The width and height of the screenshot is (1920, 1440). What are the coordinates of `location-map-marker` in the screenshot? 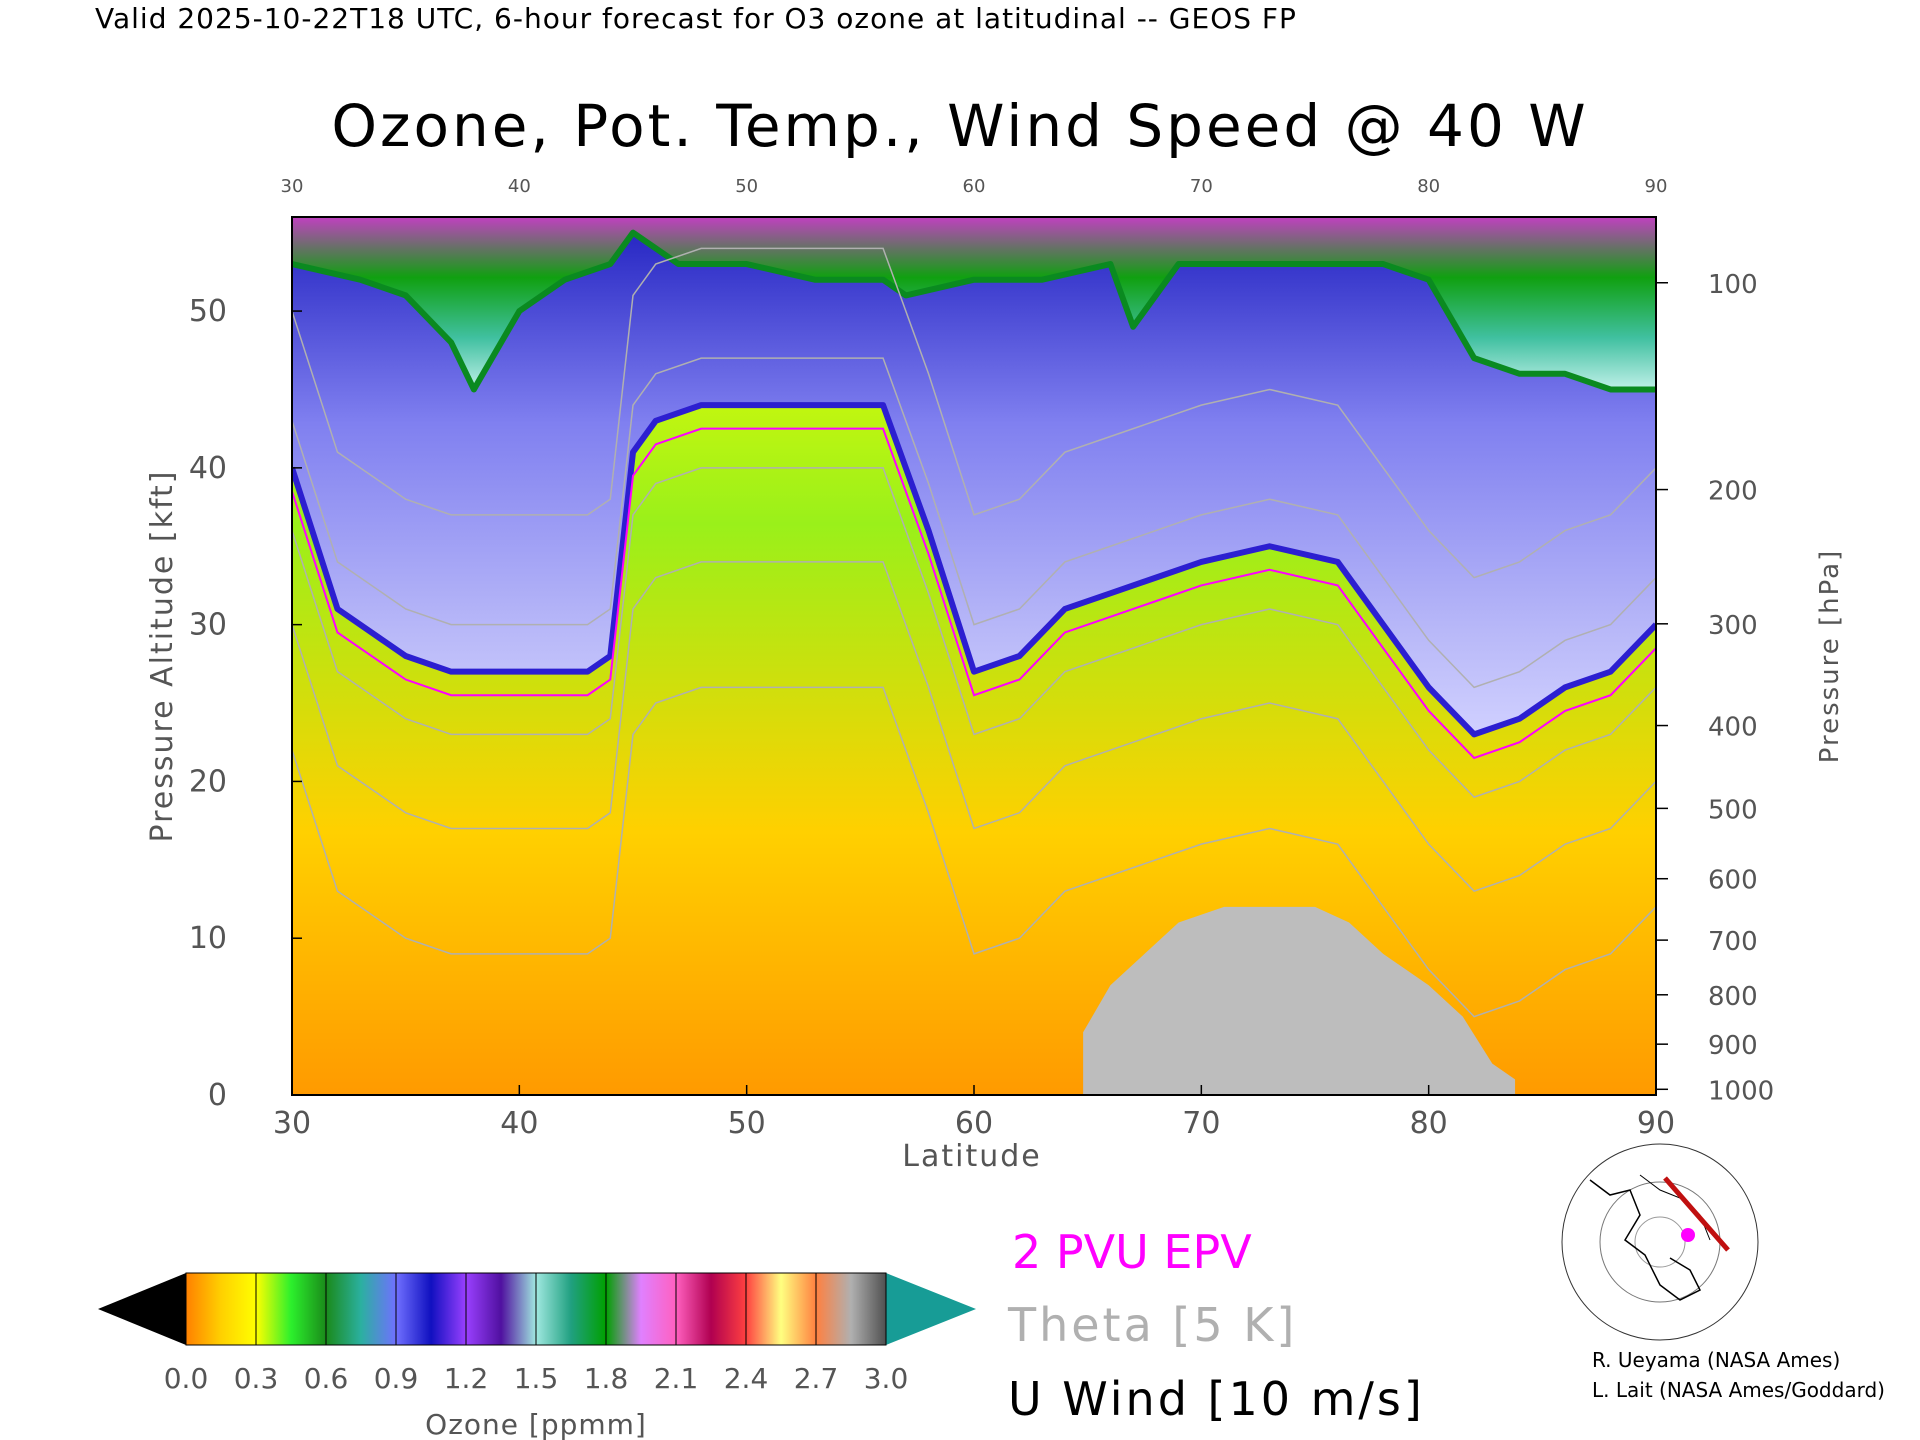 It's located at (1688, 1235).